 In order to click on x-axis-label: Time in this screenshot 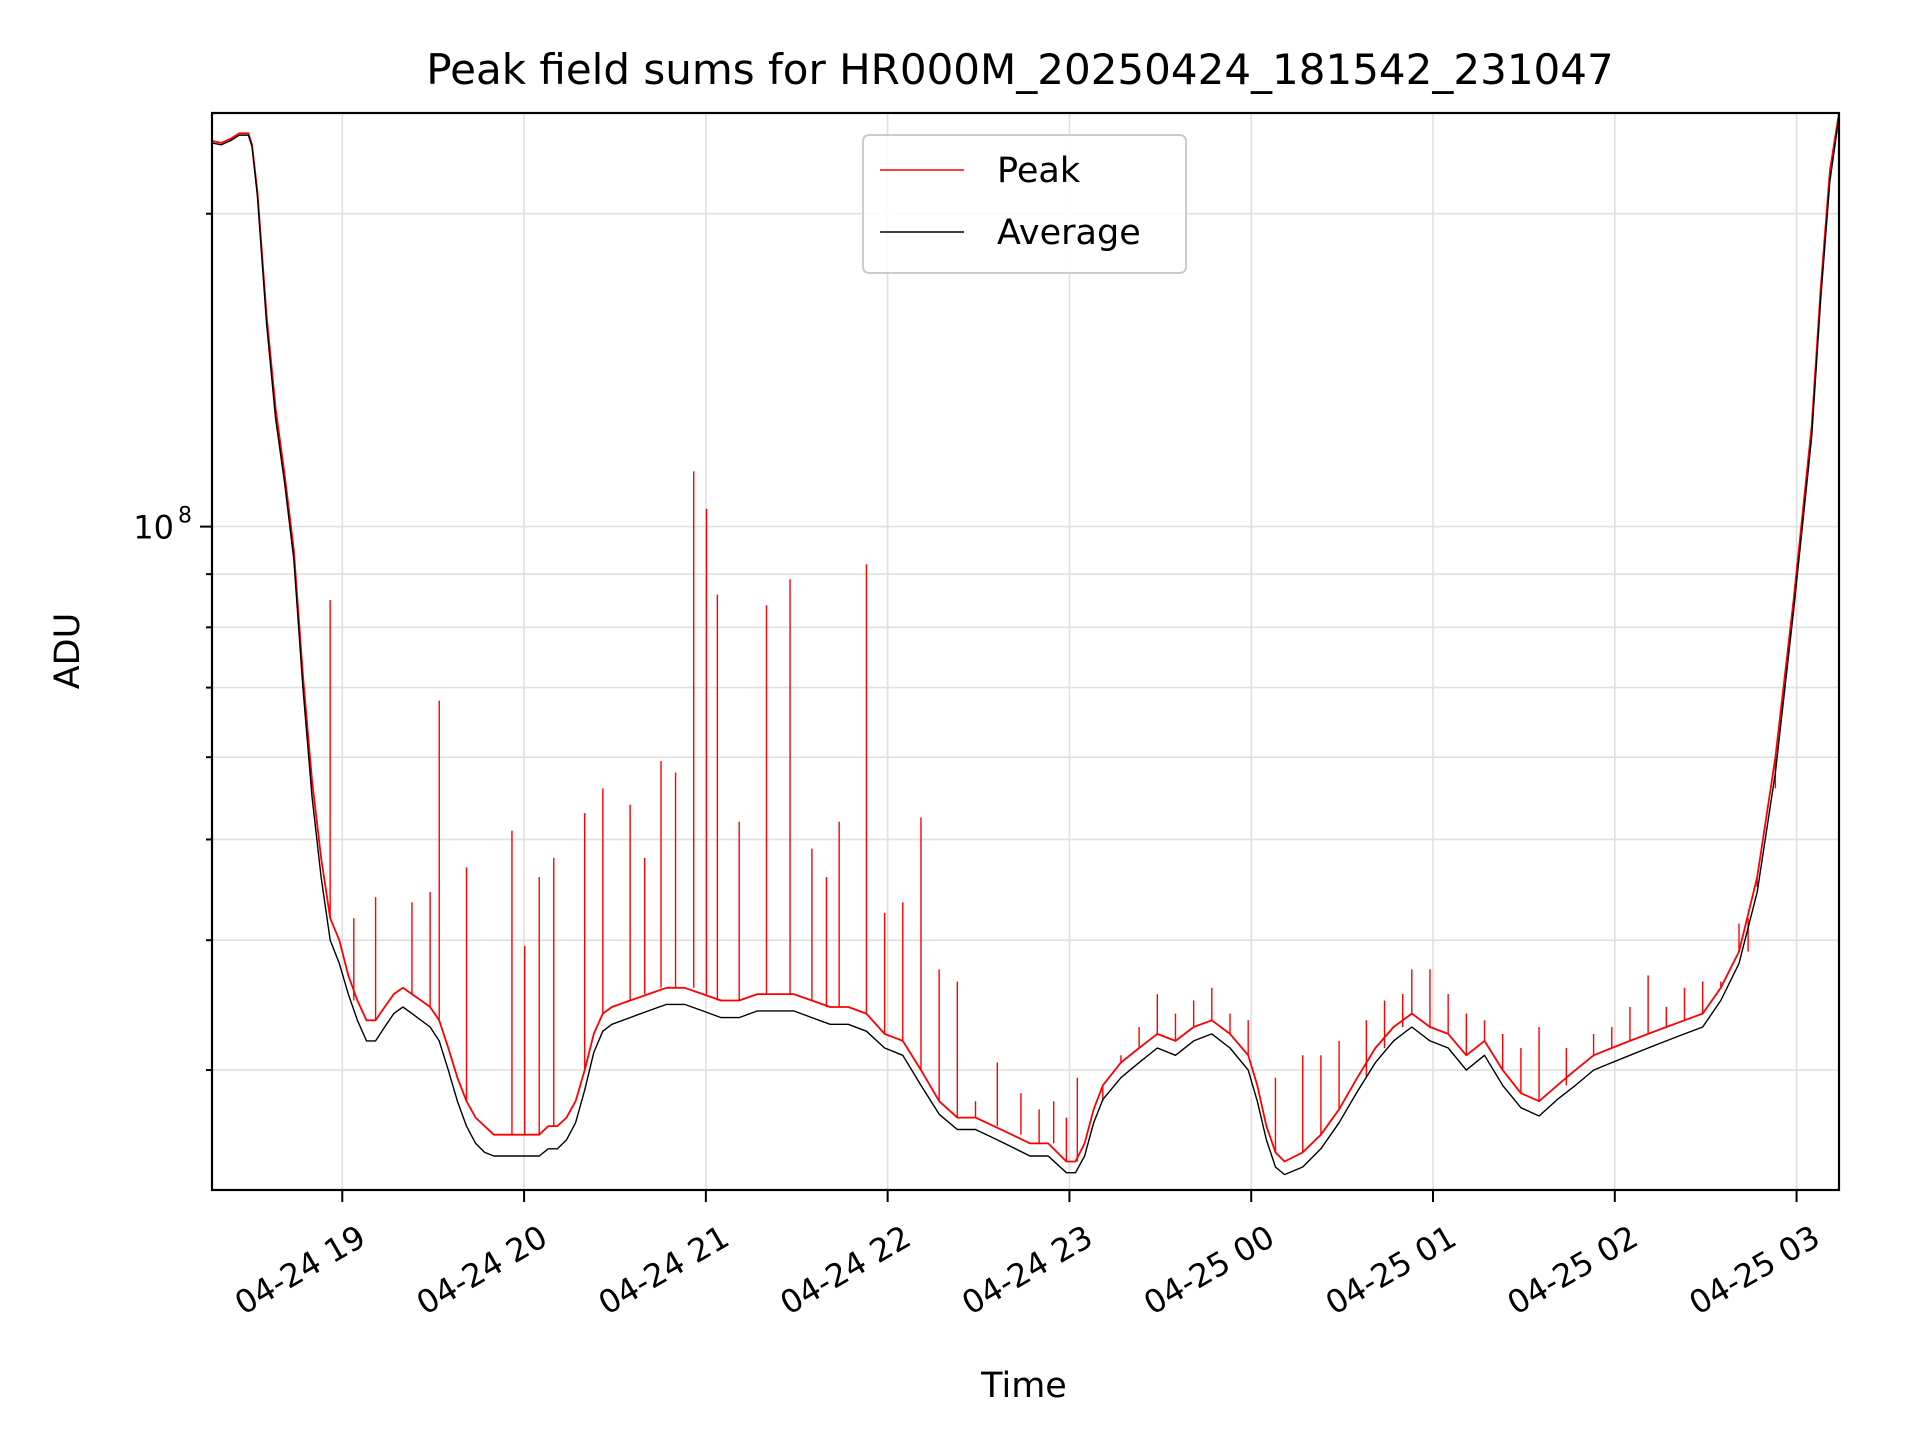, I will do `click(1023, 1386)`.